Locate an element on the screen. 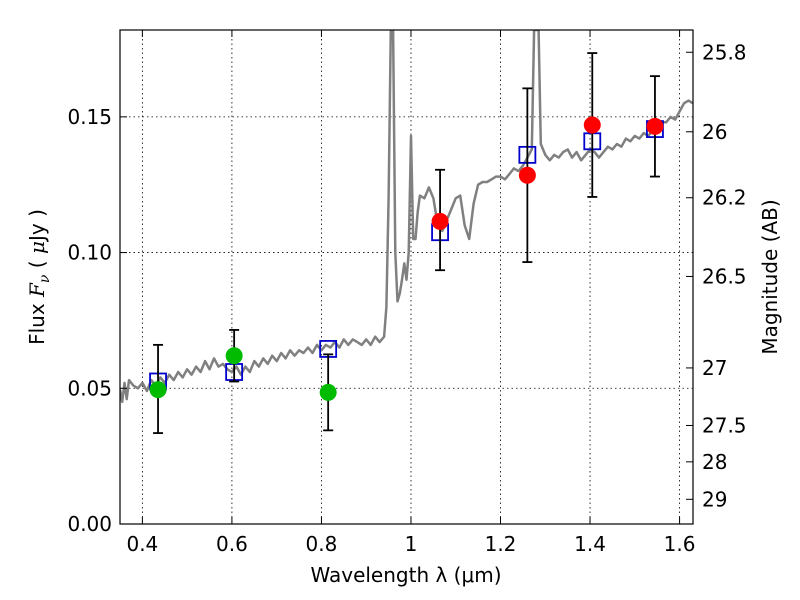  y2-tick-label: 26.2 is located at coordinates (724, 198).